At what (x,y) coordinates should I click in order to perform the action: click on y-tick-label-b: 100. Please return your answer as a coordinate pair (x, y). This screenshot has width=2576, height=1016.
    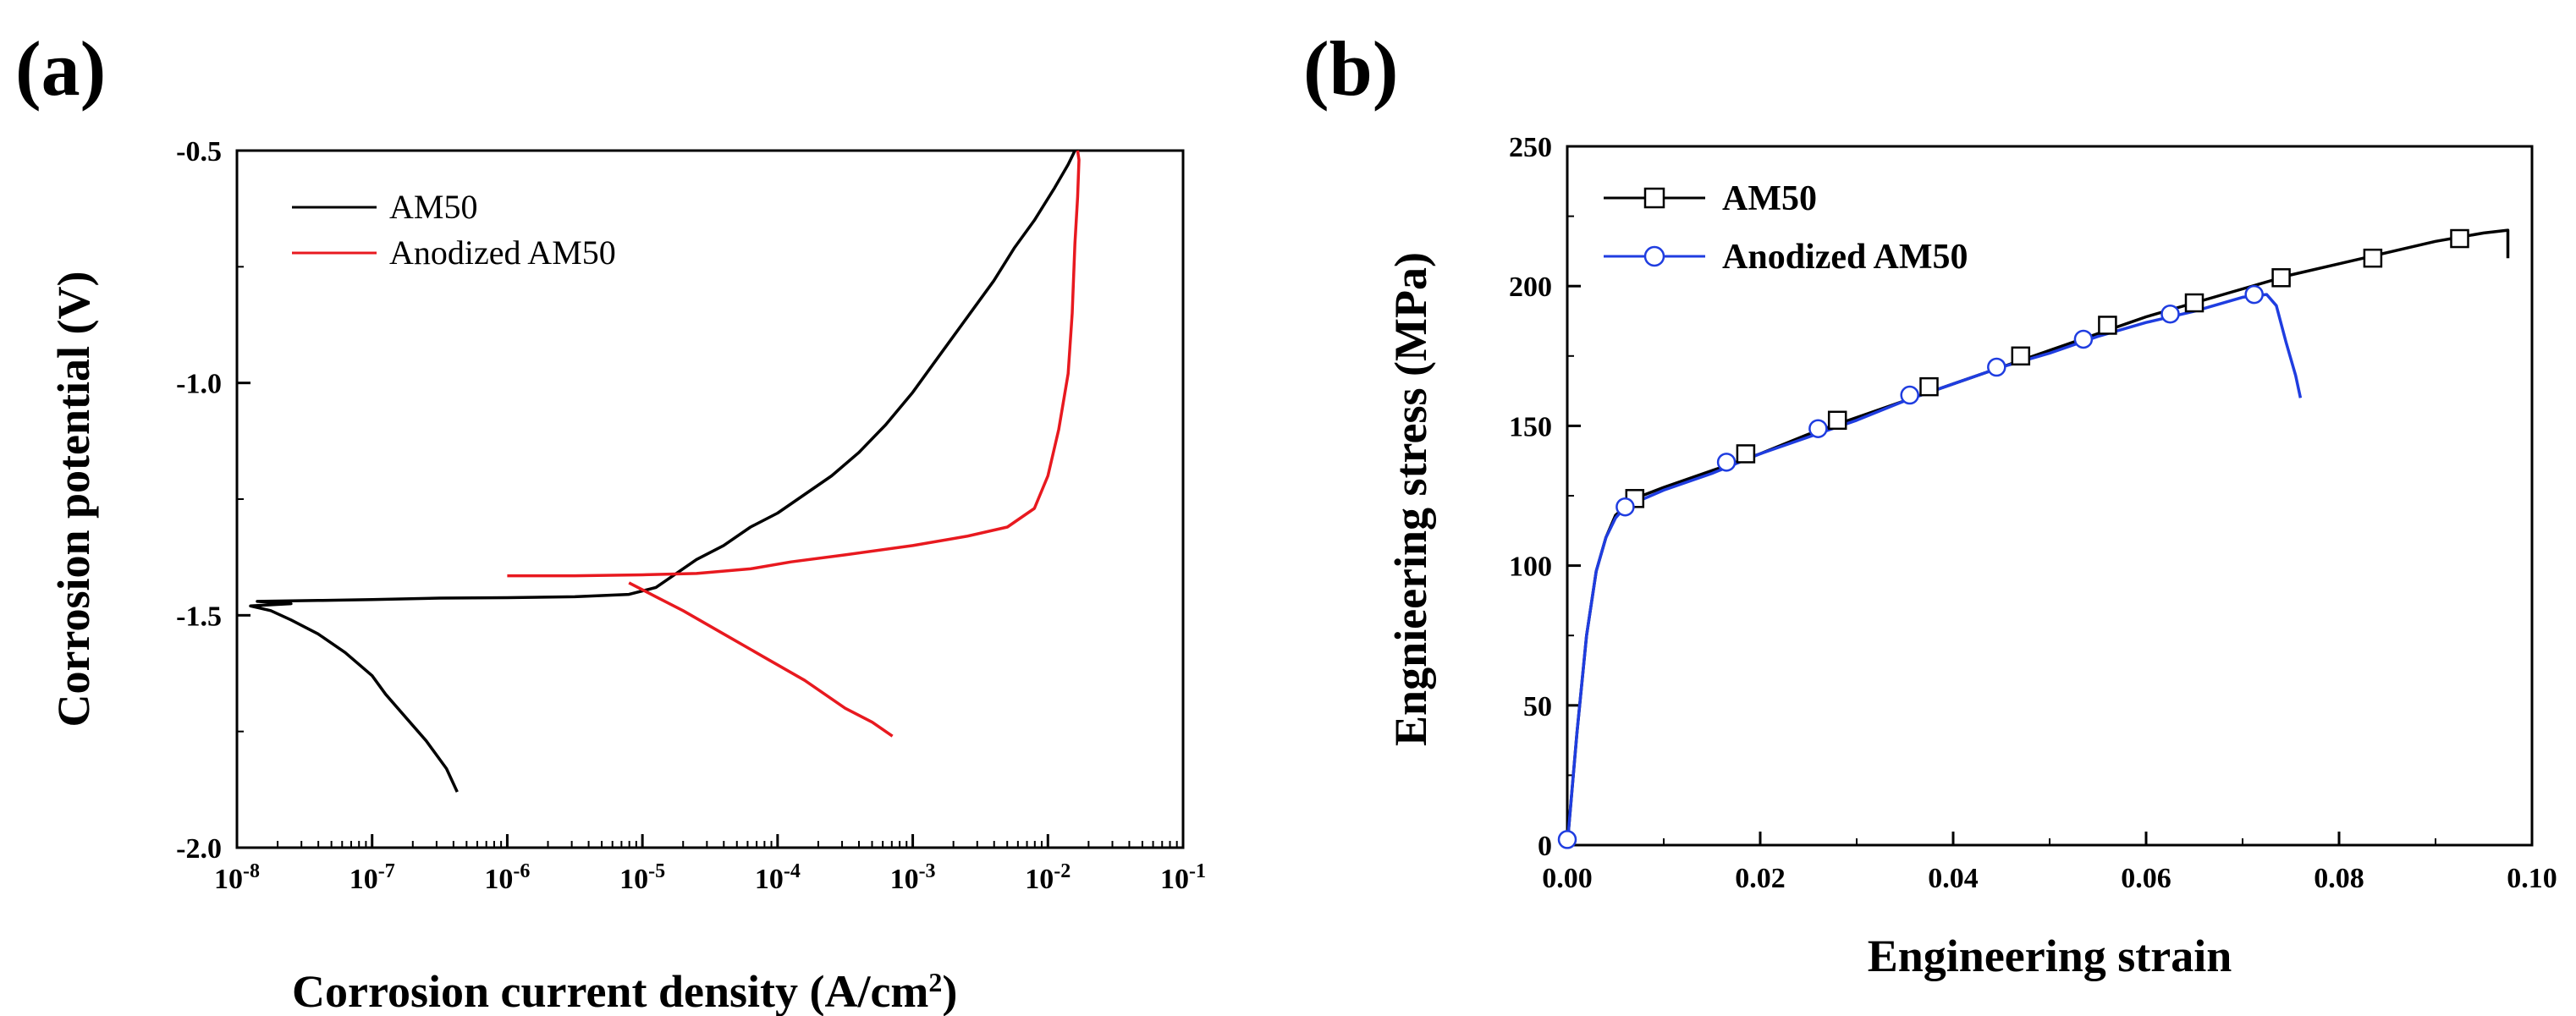
    Looking at the image, I should click on (1530, 567).